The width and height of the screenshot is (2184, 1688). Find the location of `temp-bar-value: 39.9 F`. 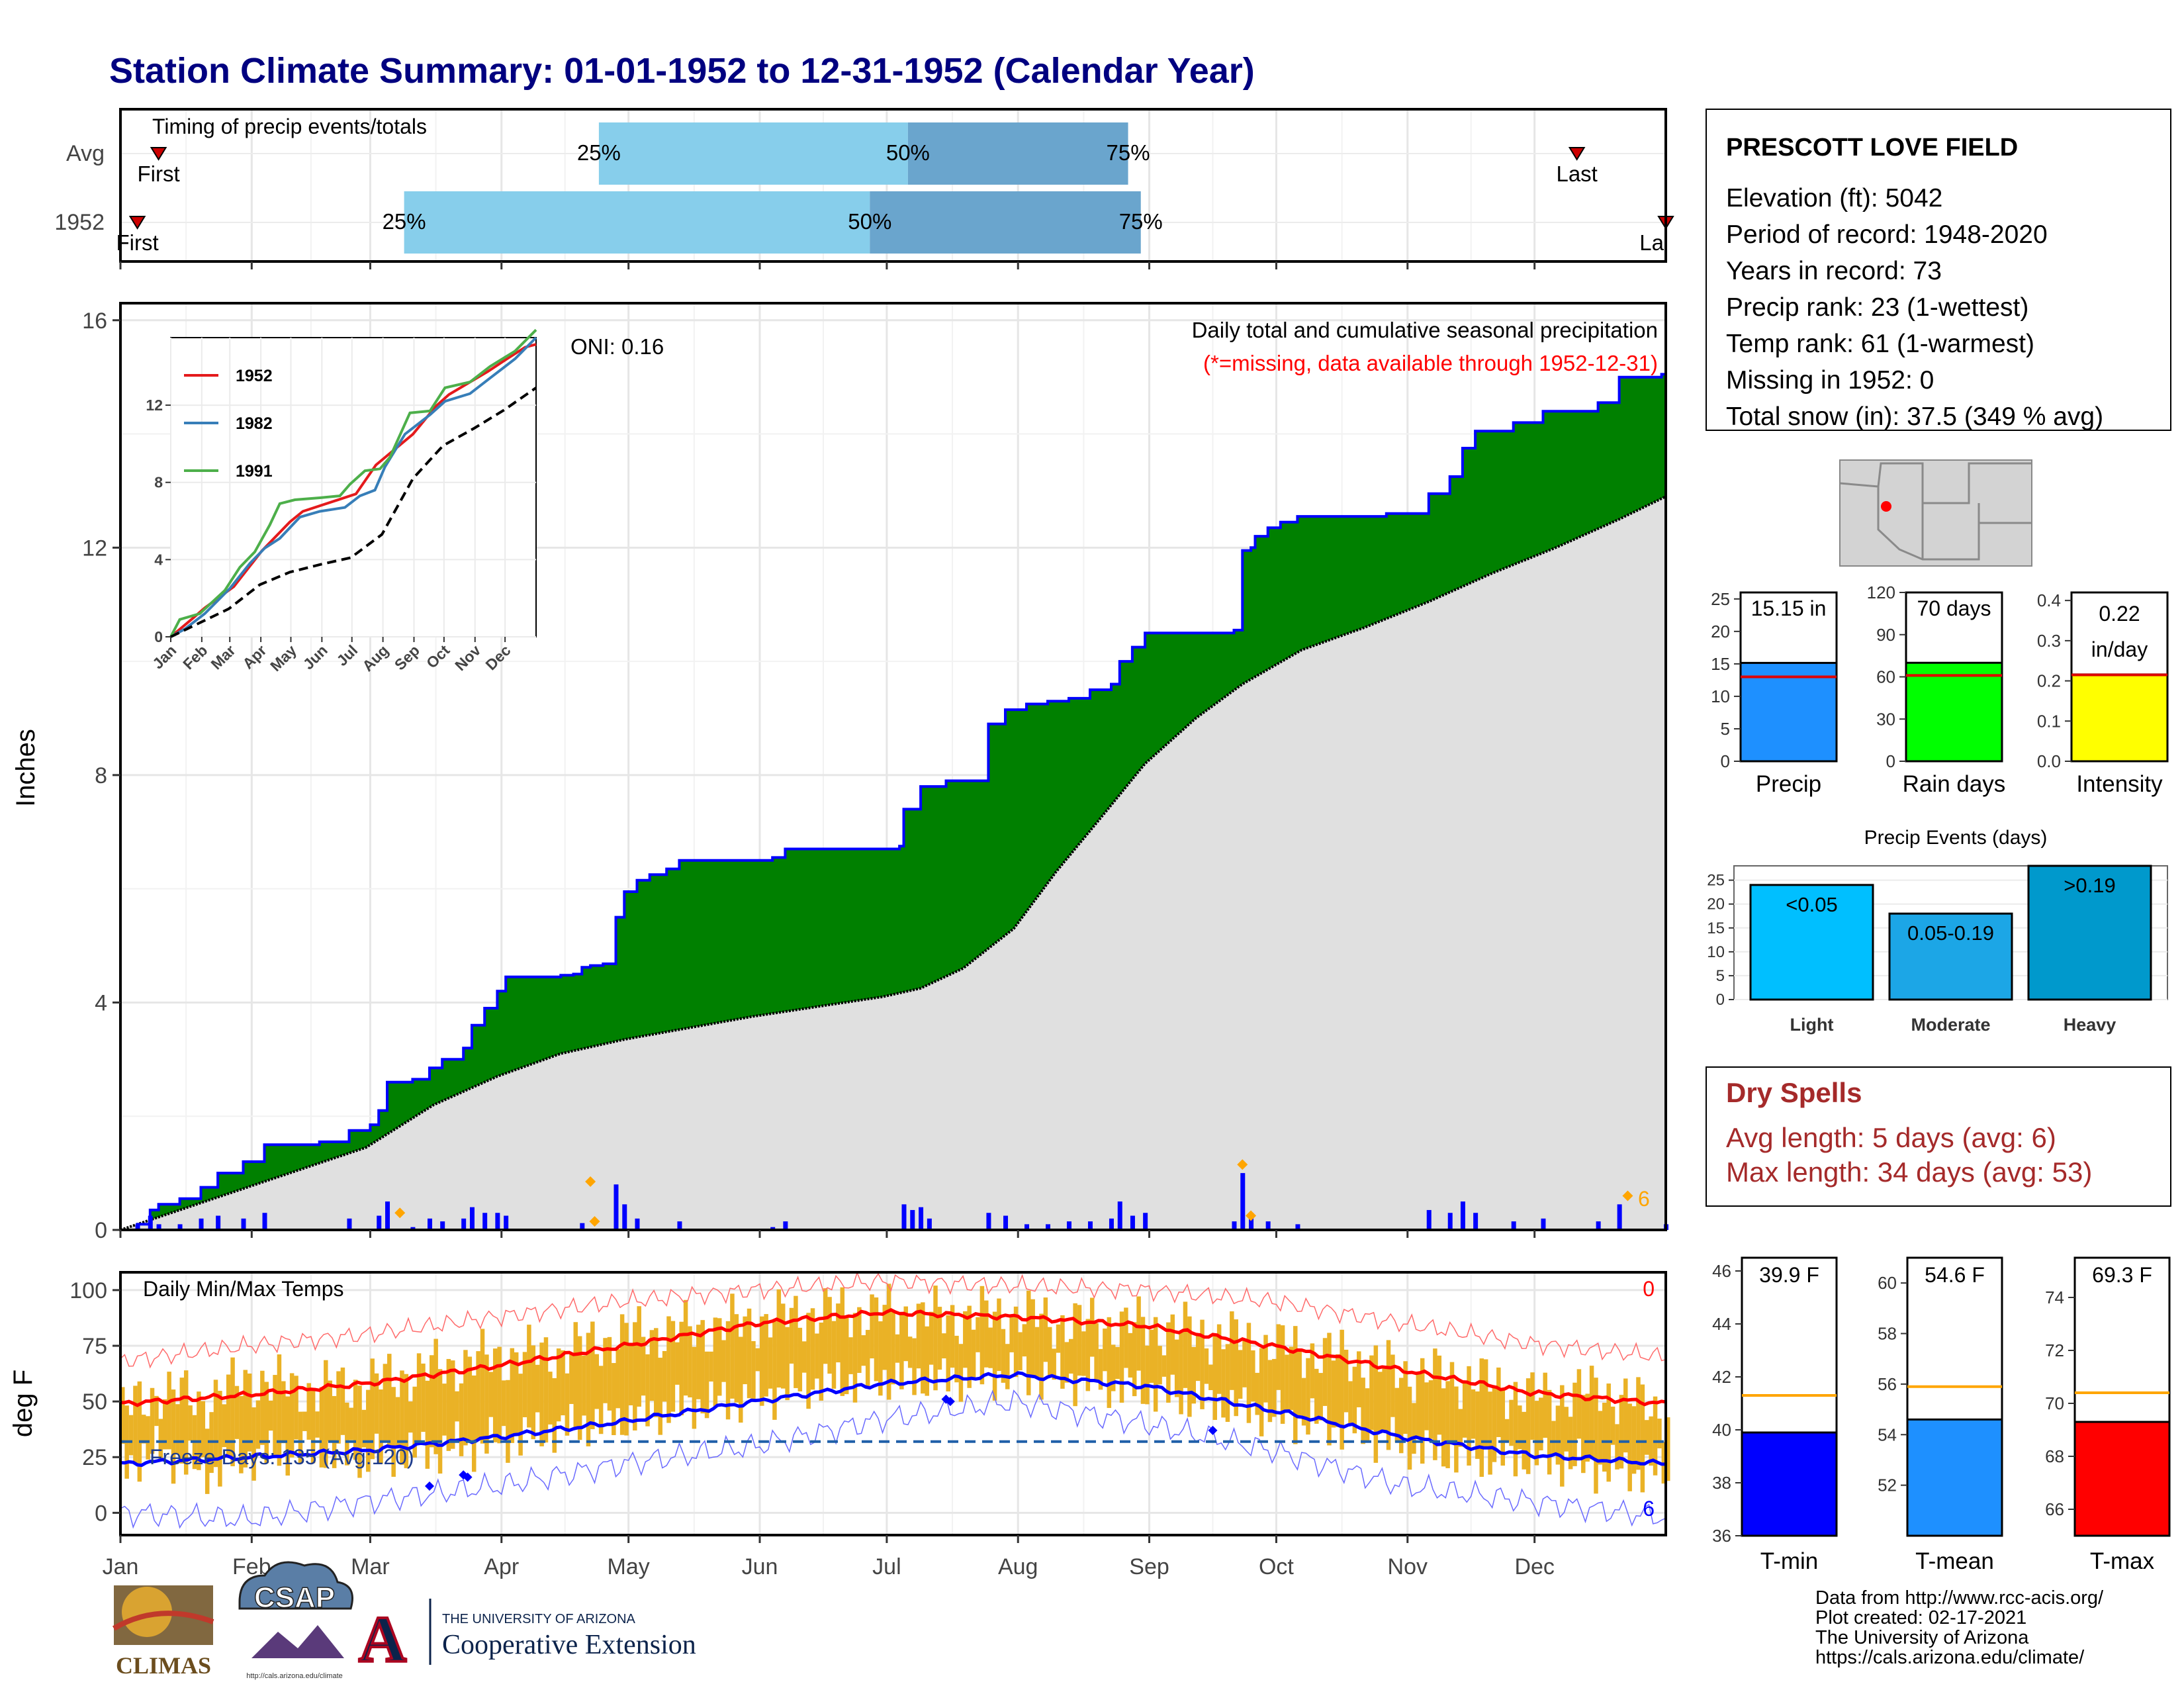

temp-bar-value: 39.9 F is located at coordinates (1789, 1275).